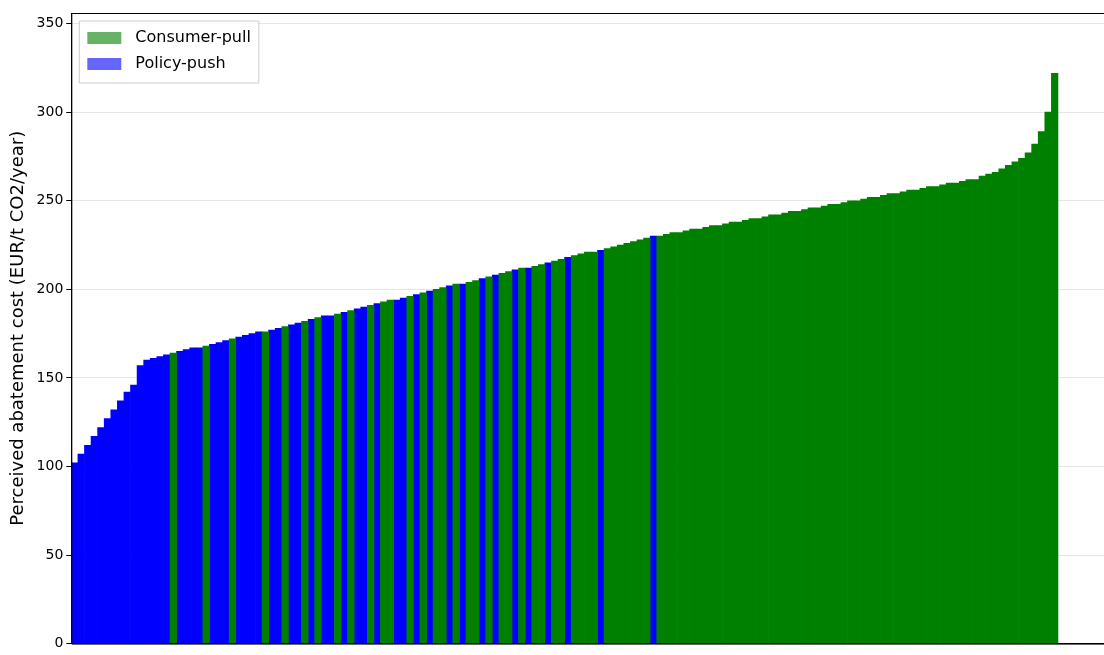  What do you see at coordinates (50, 376) in the screenshot?
I see `y-tick-label: 150` at bounding box center [50, 376].